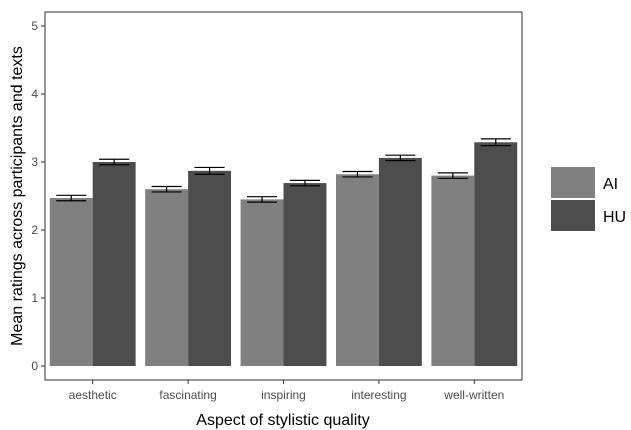 The height and width of the screenshot is (430, 631). What do you see at coordinates (34, 26) in the screenshot?
I see `y-tick-label: 5` at bounding box center [34, 26].